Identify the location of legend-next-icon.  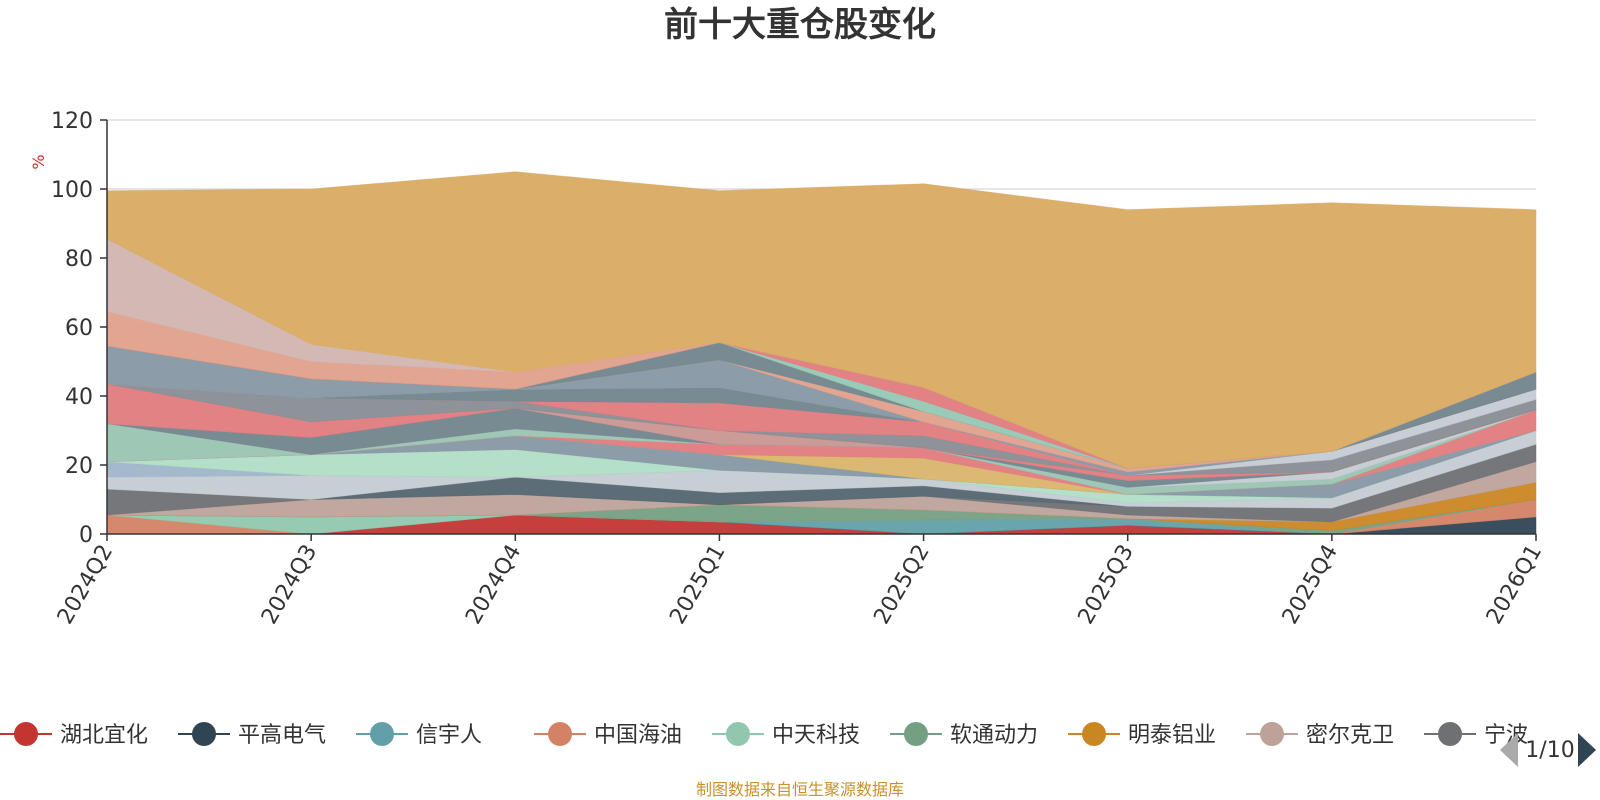
(1587, 750).